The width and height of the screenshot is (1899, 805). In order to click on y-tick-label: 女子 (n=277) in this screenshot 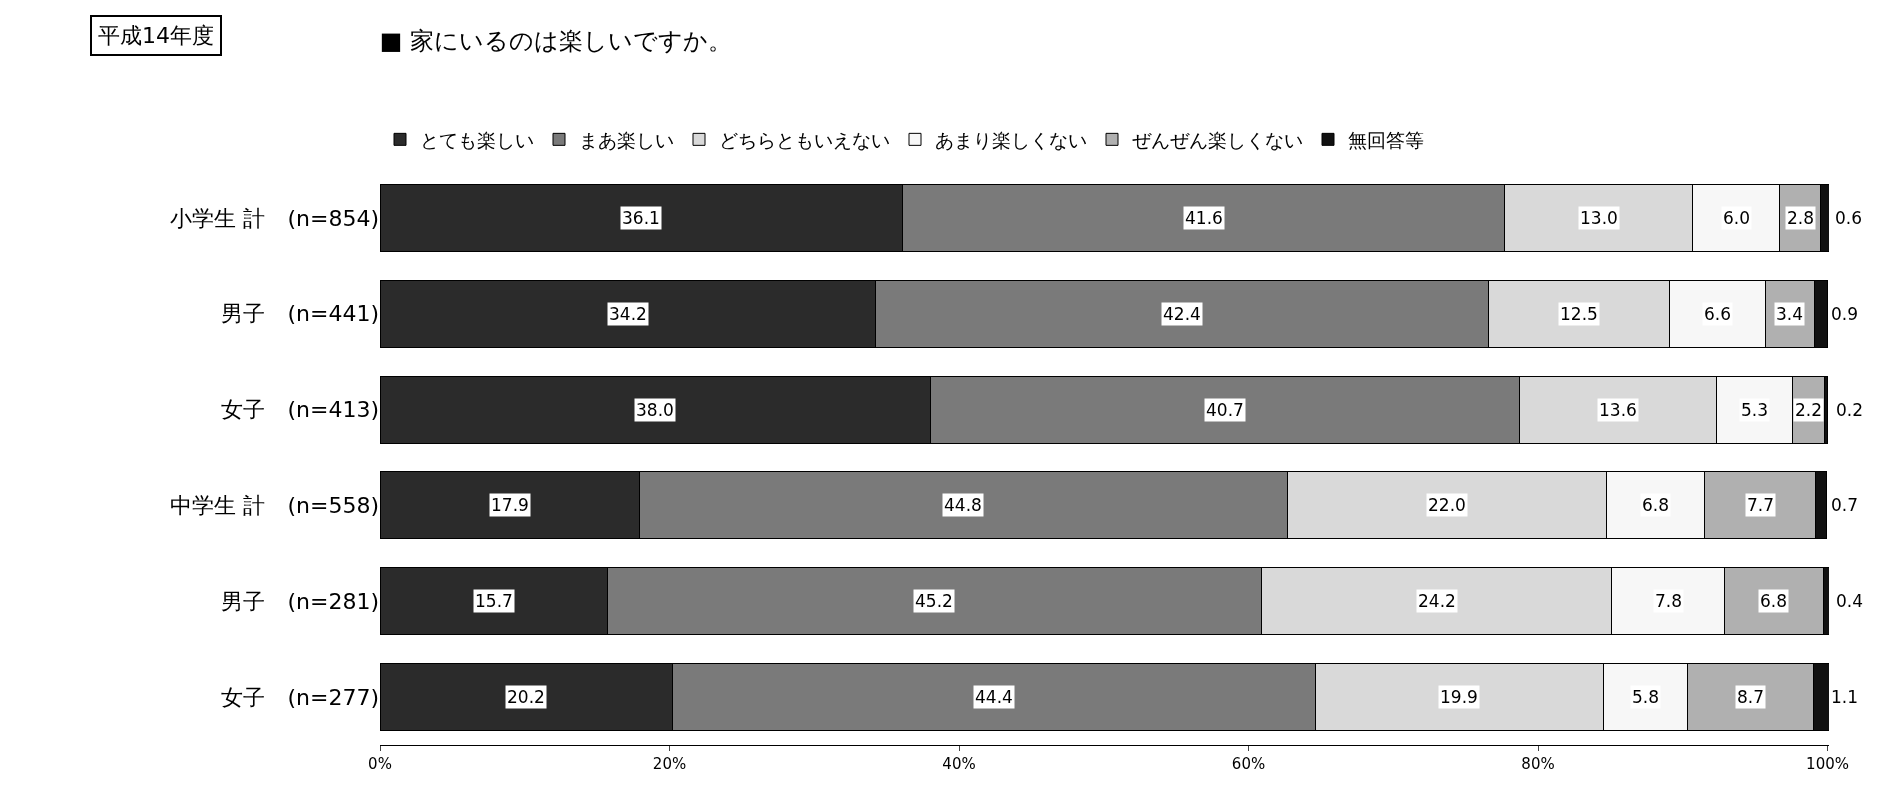, I will do `click(300, 697)`.